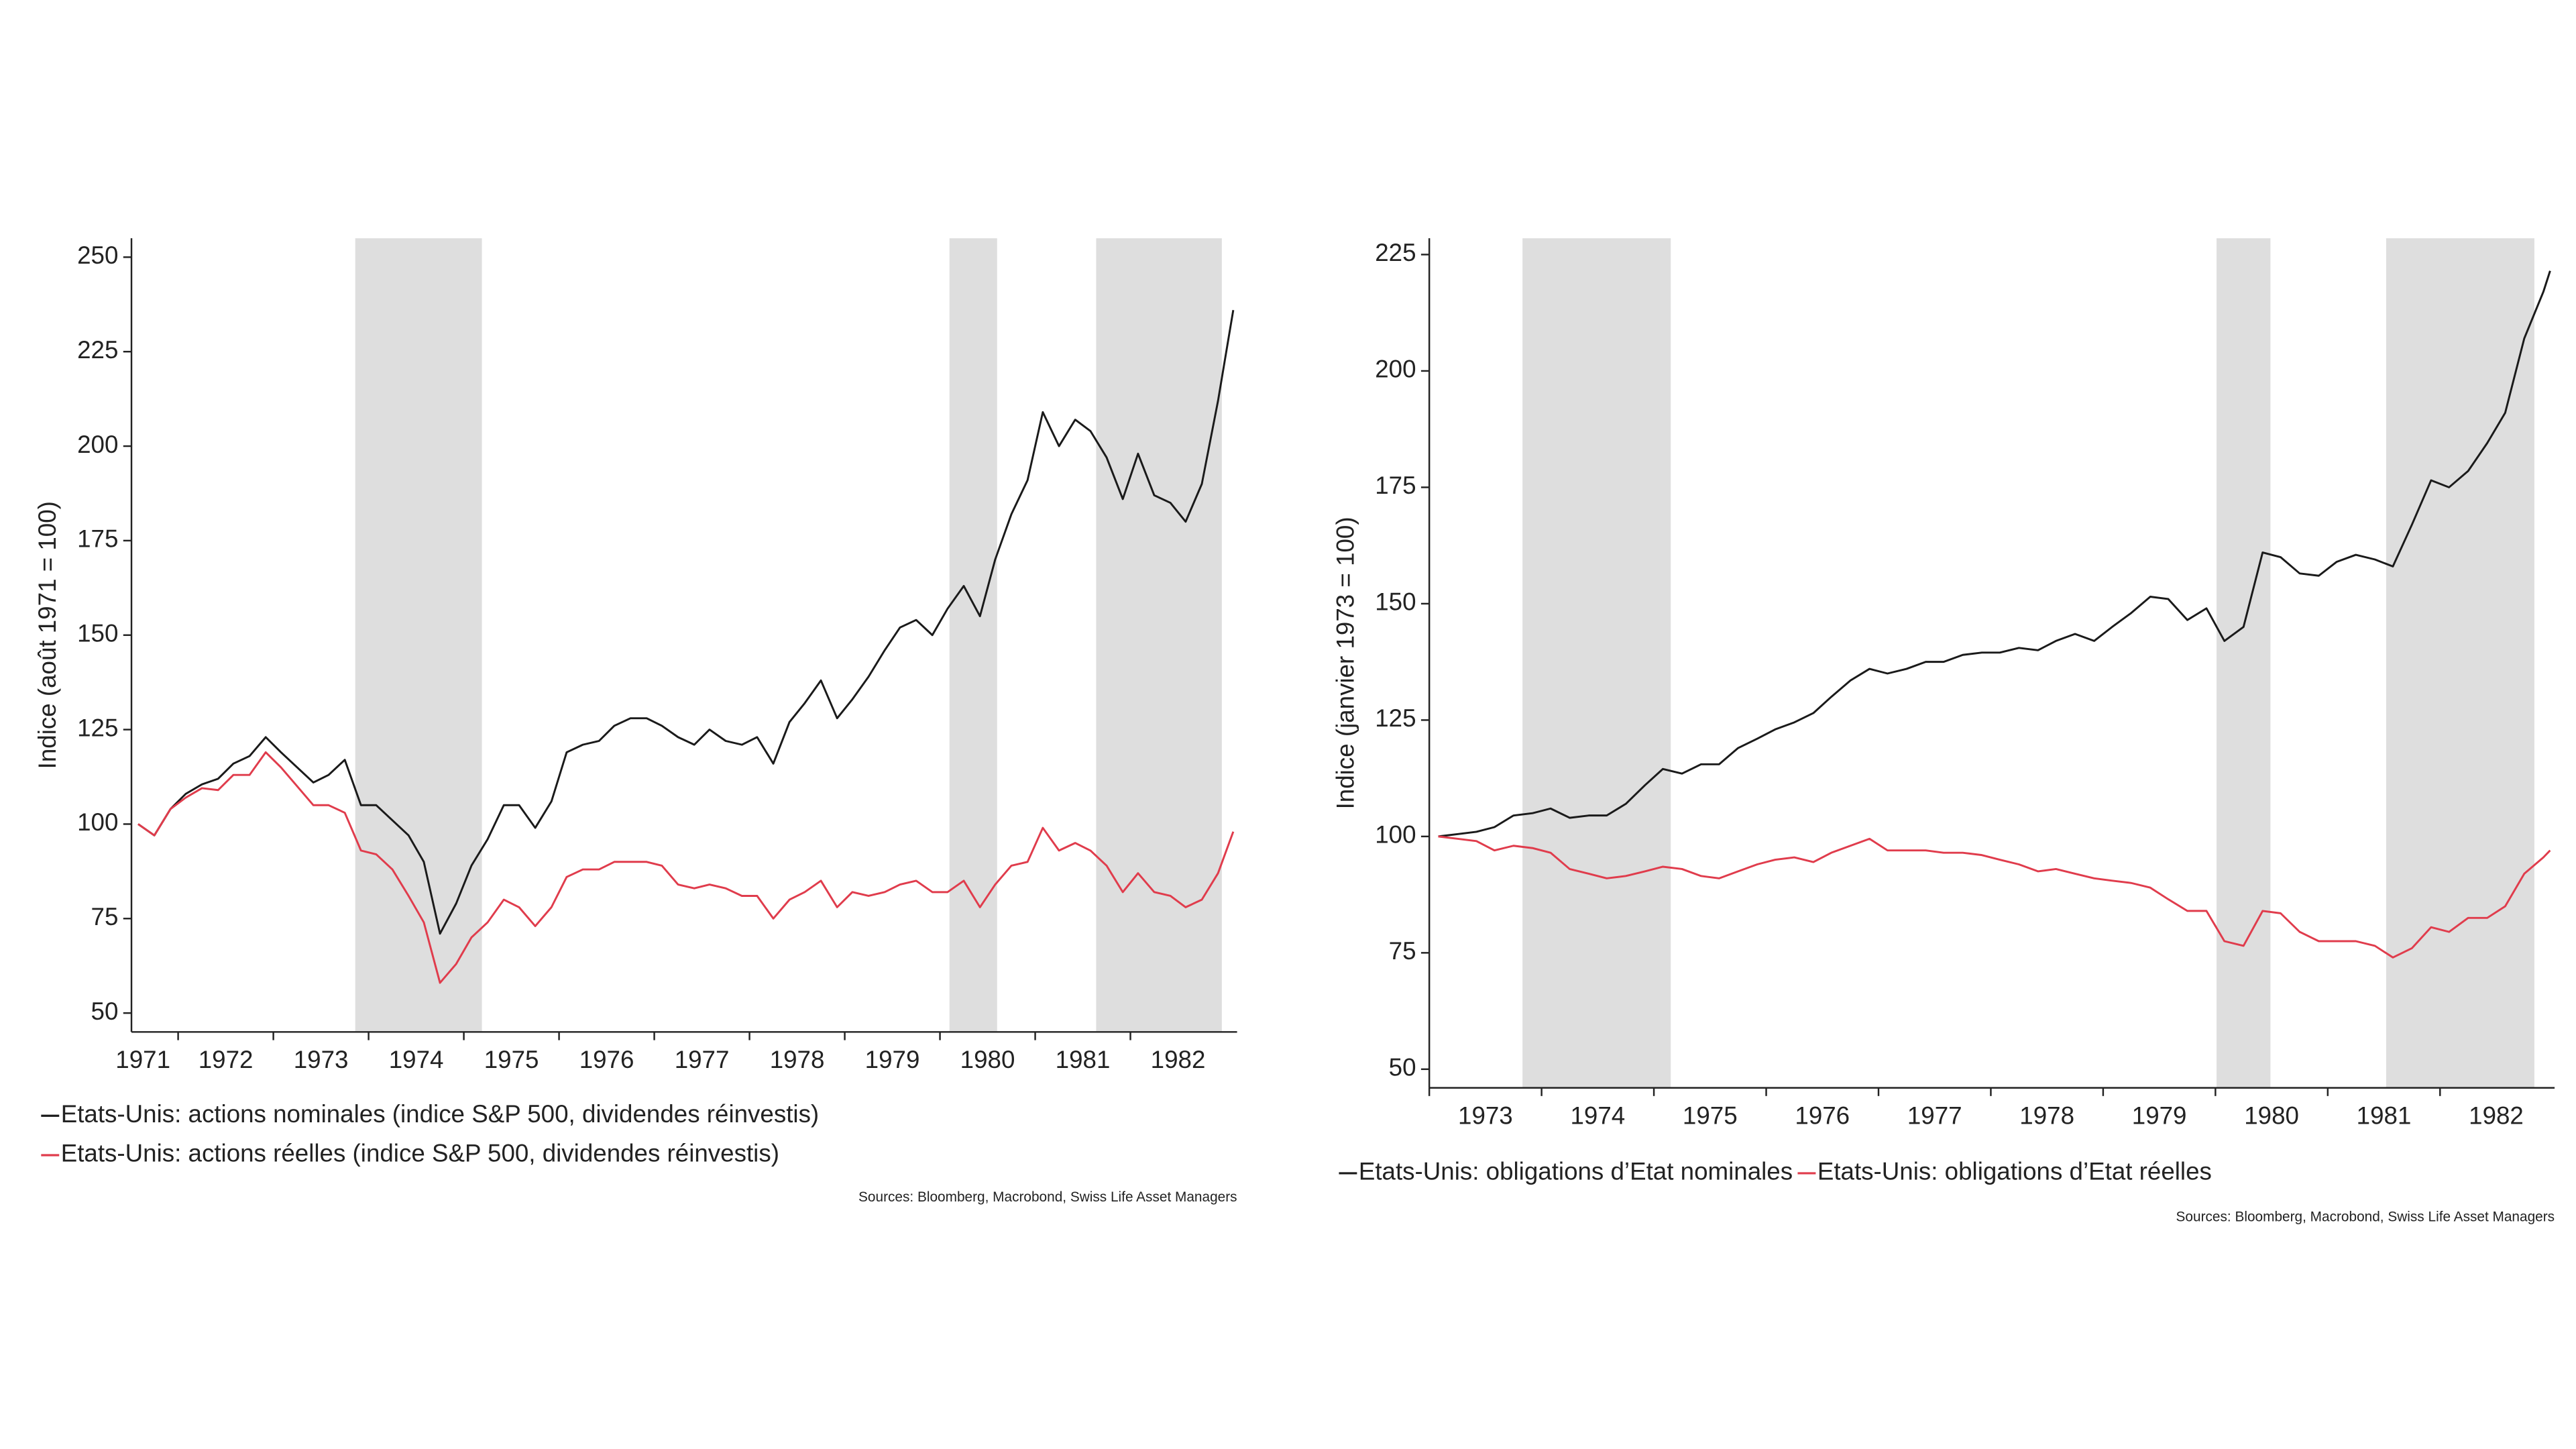 The width and height of the screenshot is (2576, 1449). What do you see at coordinates (97, 255) in the screenshot?
I see `y-tick-label: 250` at bounding box center [97, 255].